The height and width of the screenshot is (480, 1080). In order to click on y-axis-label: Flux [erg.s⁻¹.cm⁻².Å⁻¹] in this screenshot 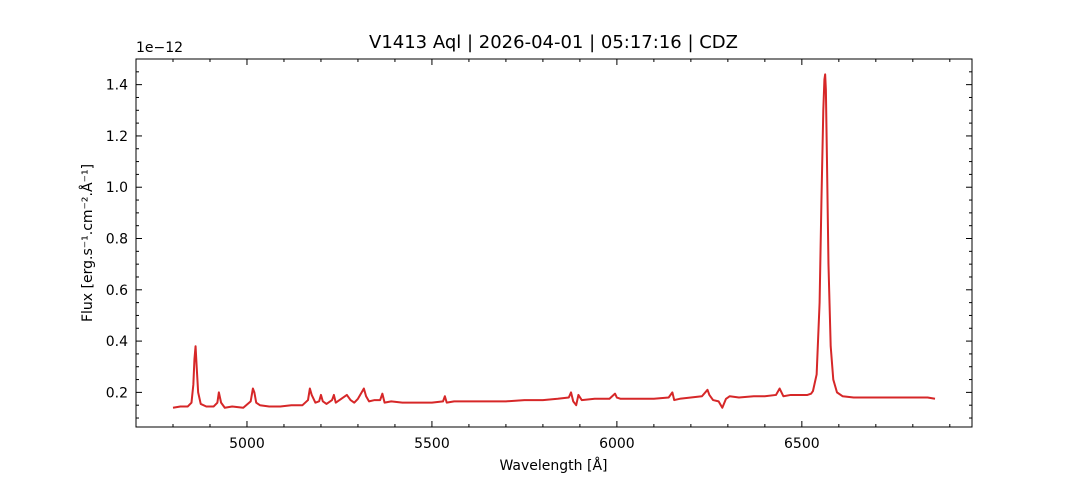, I will do `click(87, 243)`.